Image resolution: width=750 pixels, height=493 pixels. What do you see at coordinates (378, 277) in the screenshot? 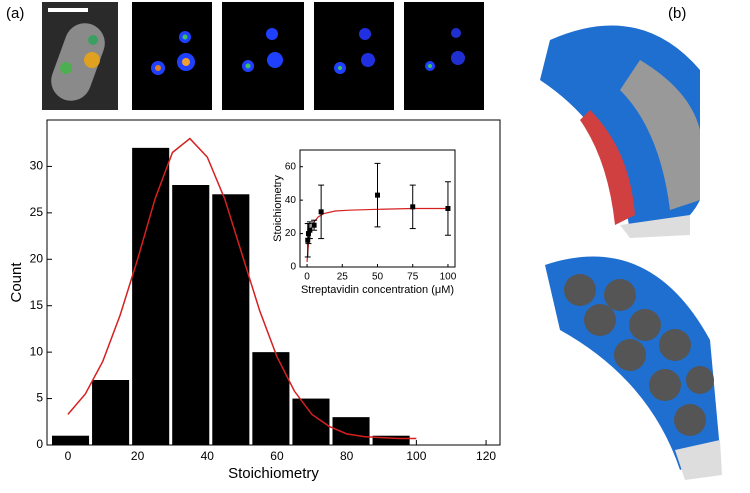
I see `x-tick-label: 50` at bounding box center [378, 277].